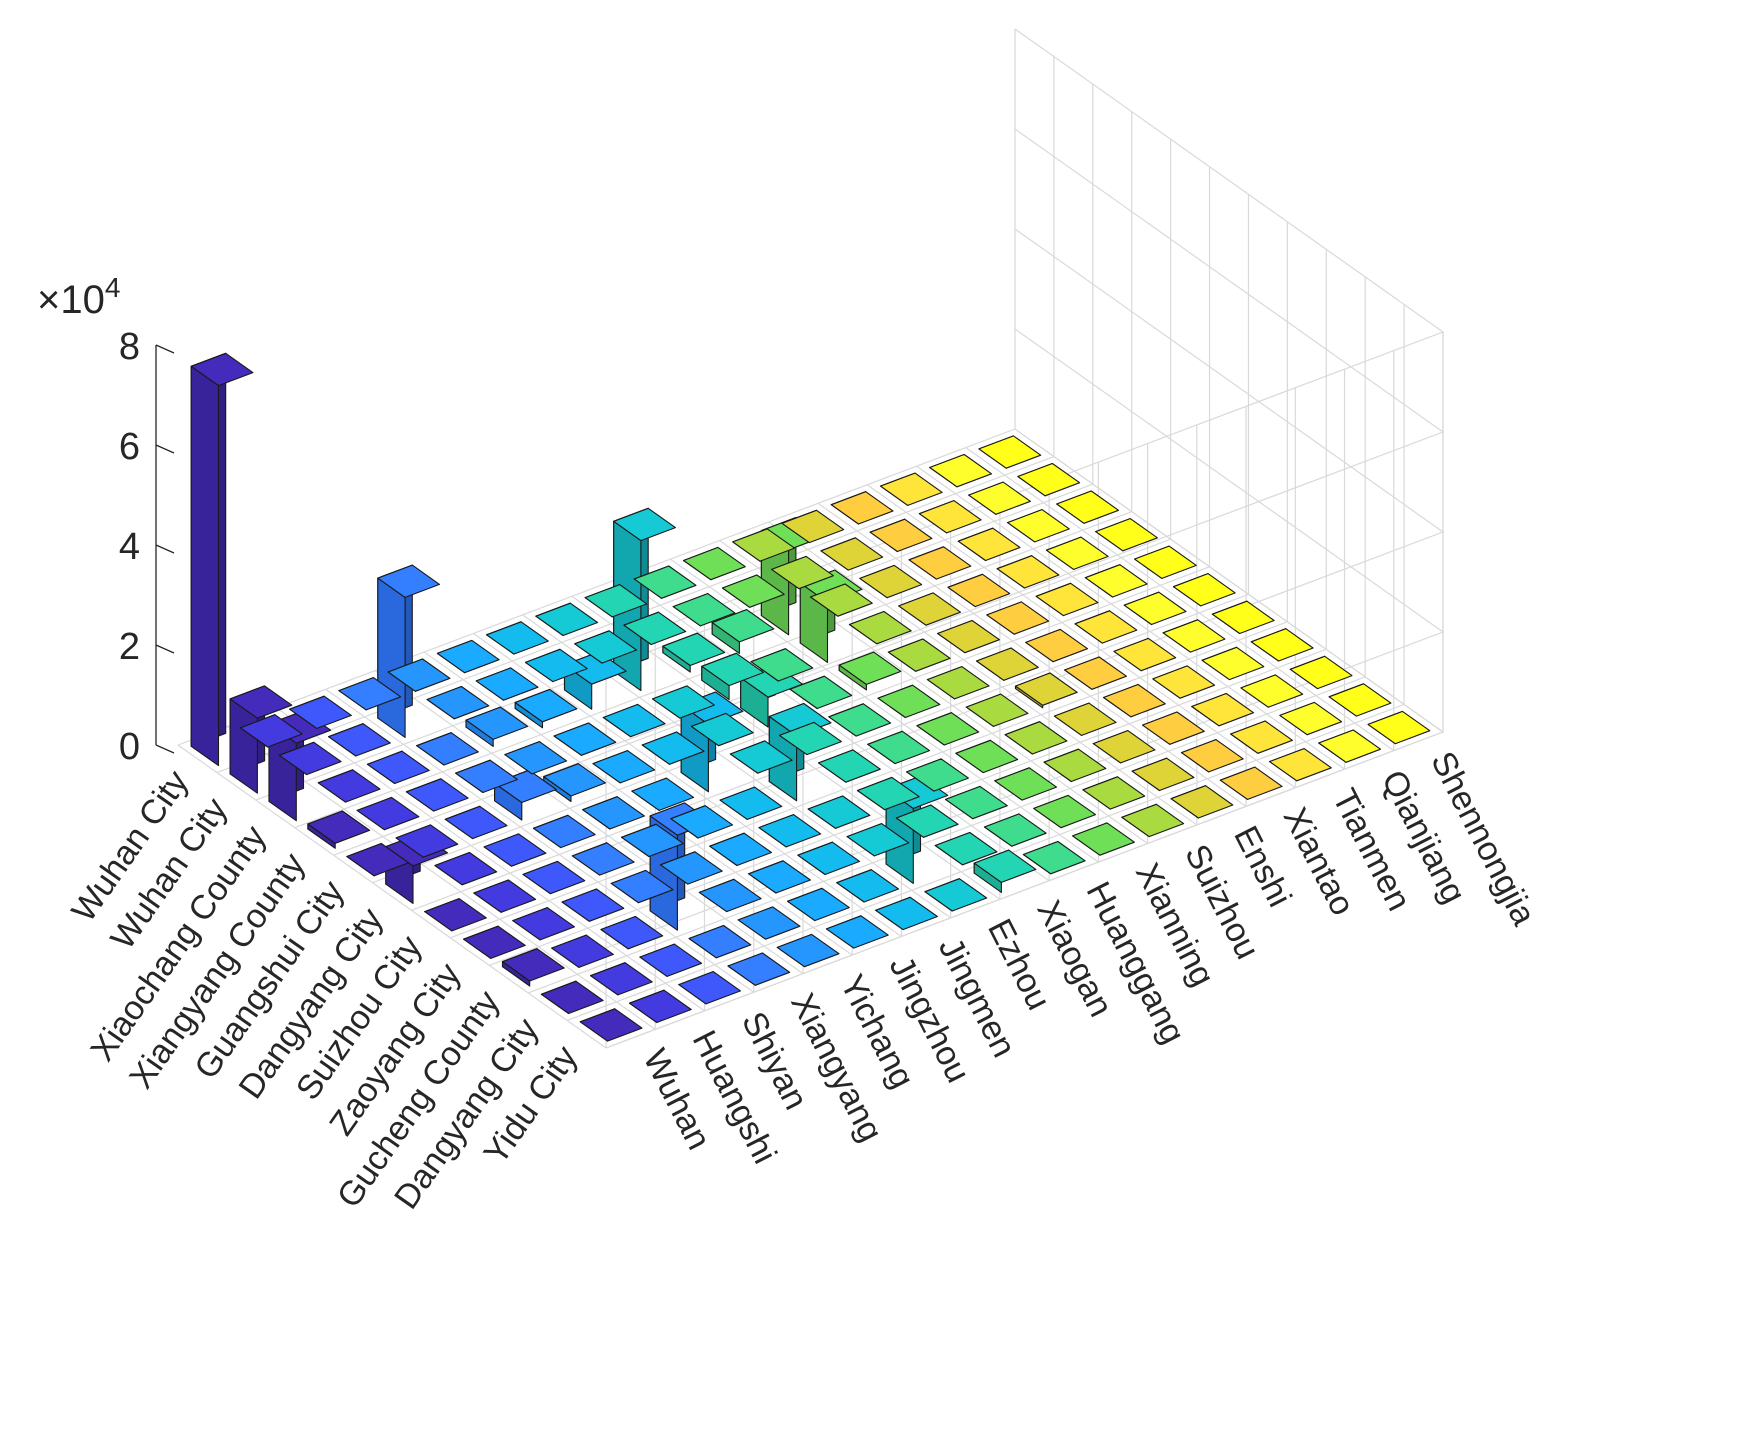 This screenshot has width=1749, height=1453. What do you see at coordinates (129, 547) in the screenshot?
I see `z-tick-label-4: 4` at bounding box center [129, 547].